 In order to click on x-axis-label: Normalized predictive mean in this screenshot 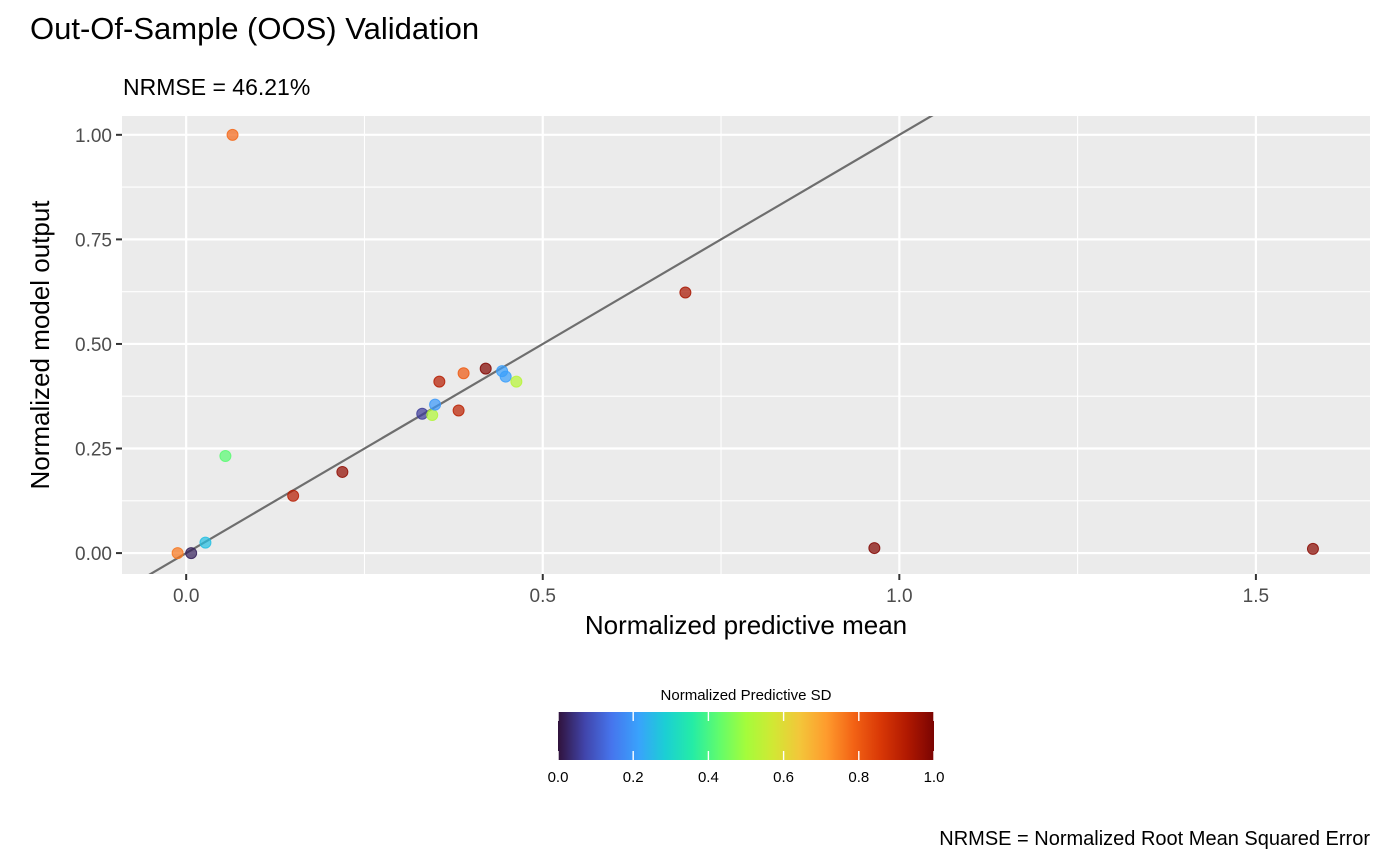, I will do `click(746, 625)`.